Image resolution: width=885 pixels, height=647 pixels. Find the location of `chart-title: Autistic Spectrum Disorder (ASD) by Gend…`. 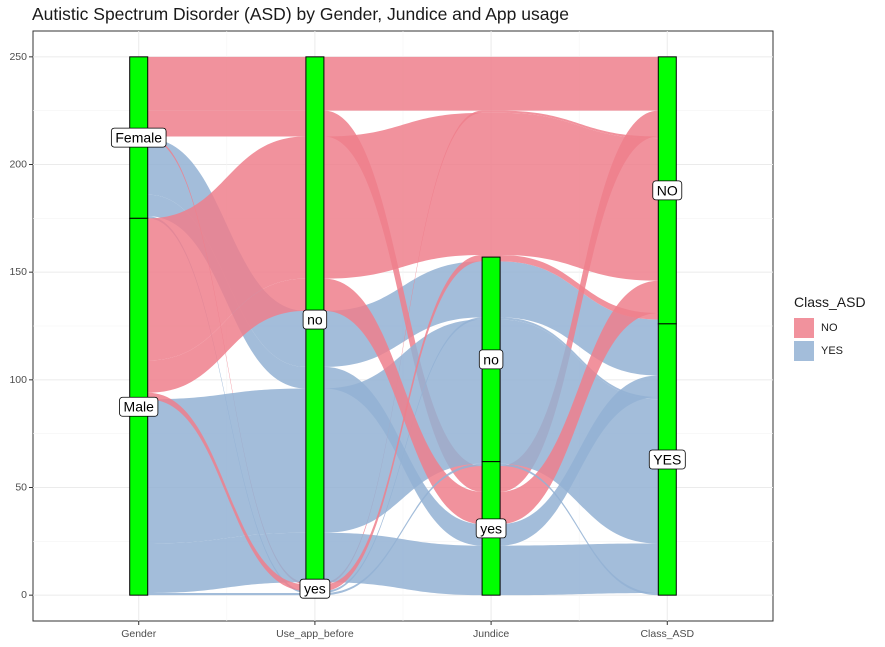

chart-title: Autistic Spectrum Disorder (ASD) by Gend… is located at coordinates (300, 14).